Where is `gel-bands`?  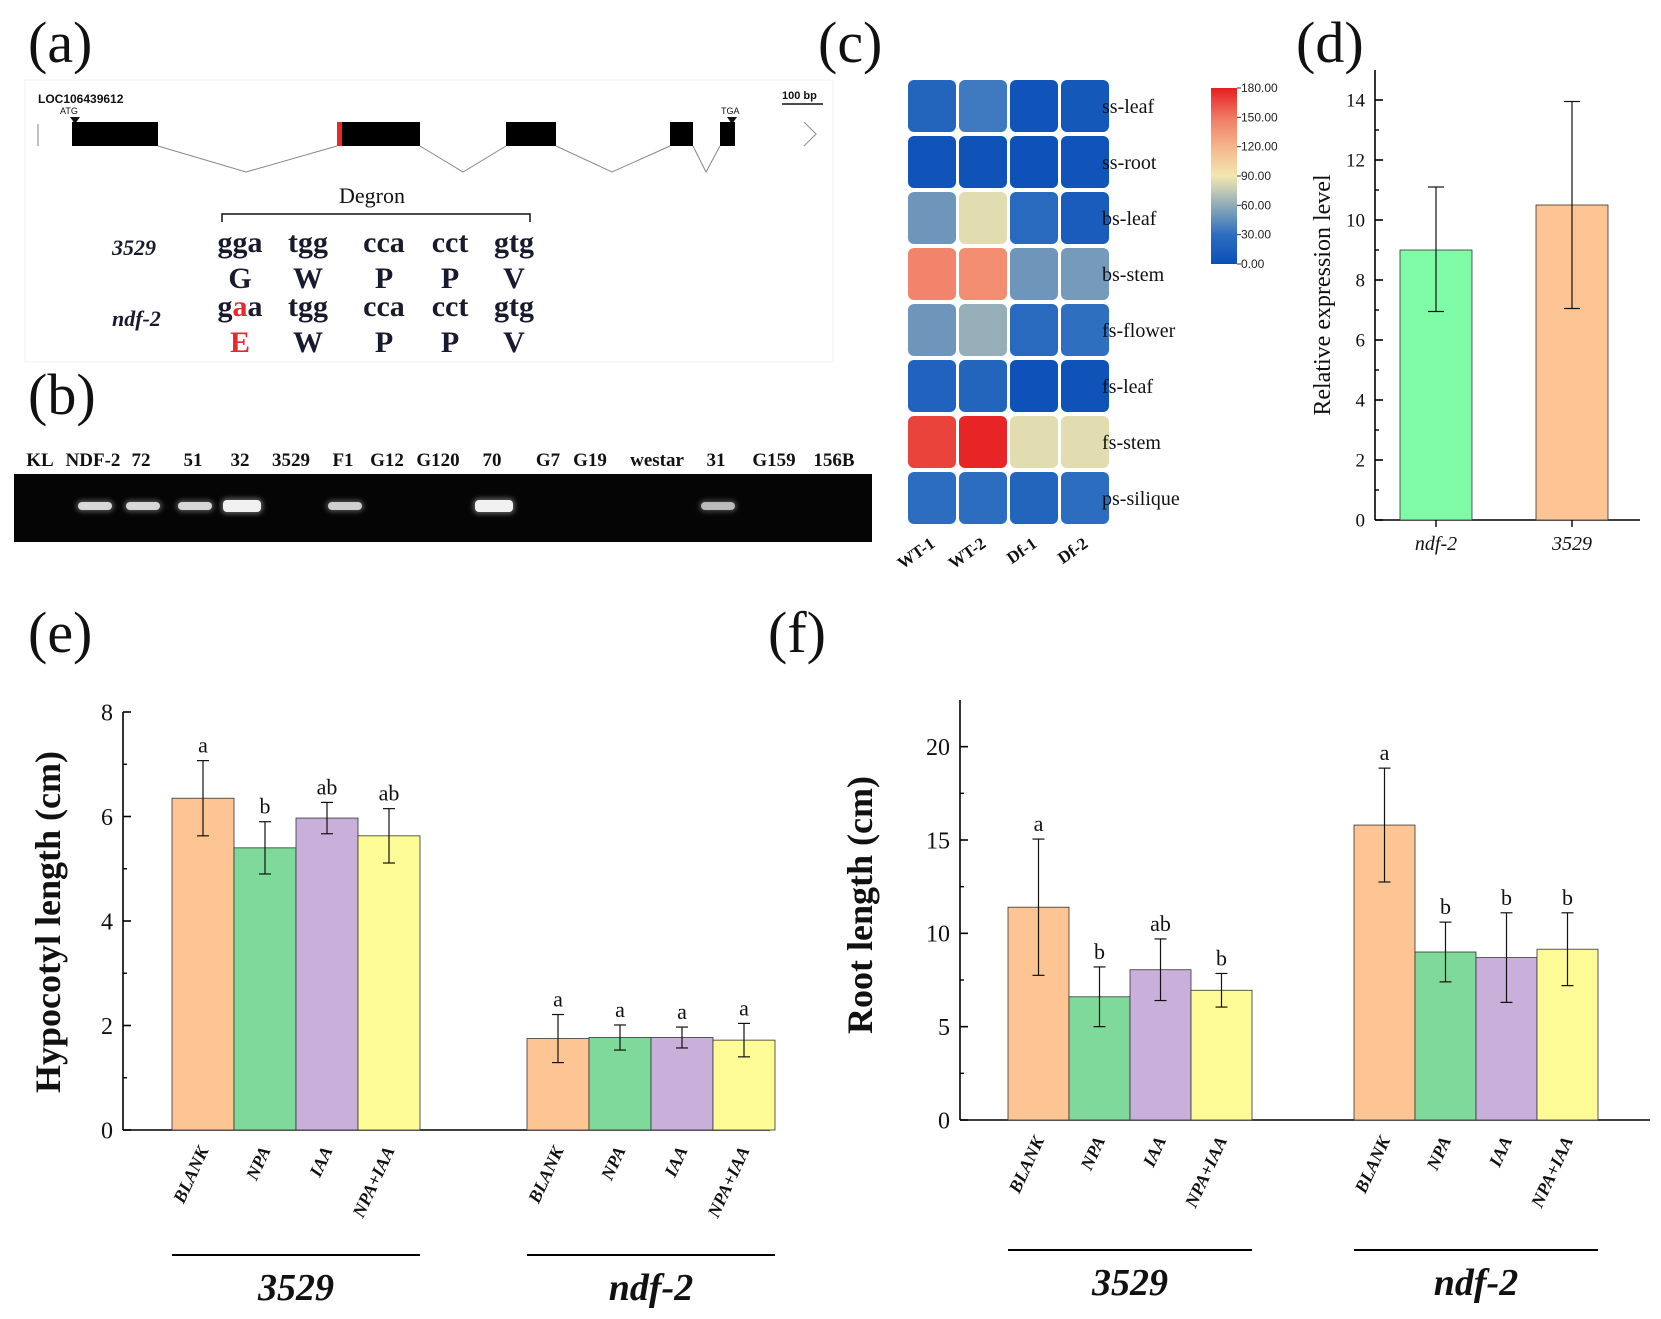 gel-bands is located at coordinates (406, 506).